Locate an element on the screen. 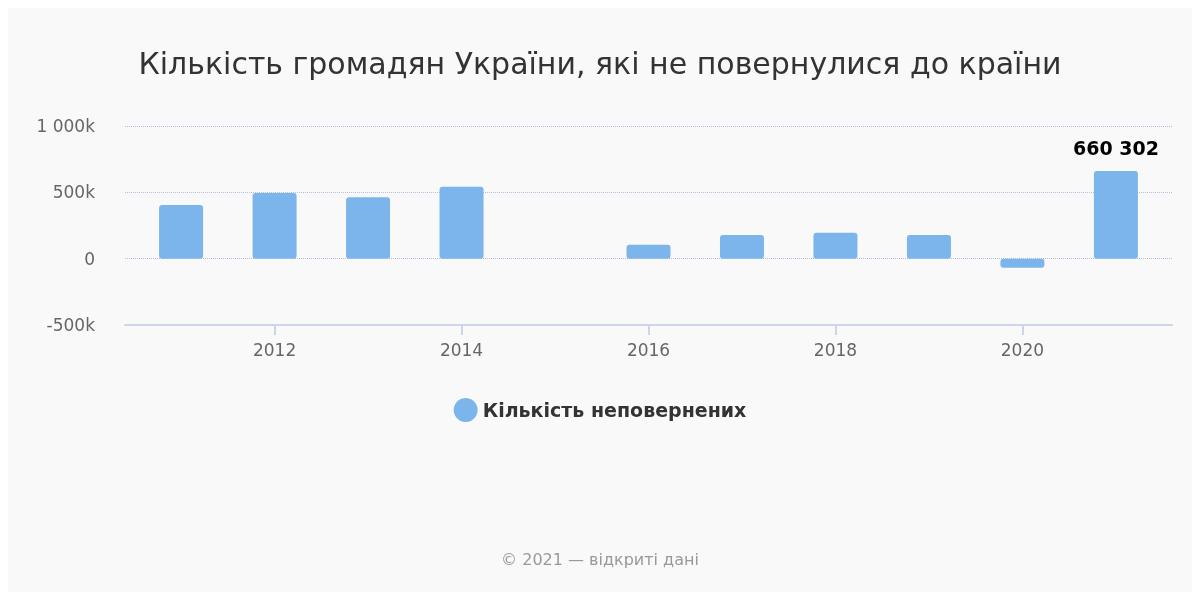 The image size is (1200, 600). x-tick-label: 2016 is located at coordinates (648, 349).